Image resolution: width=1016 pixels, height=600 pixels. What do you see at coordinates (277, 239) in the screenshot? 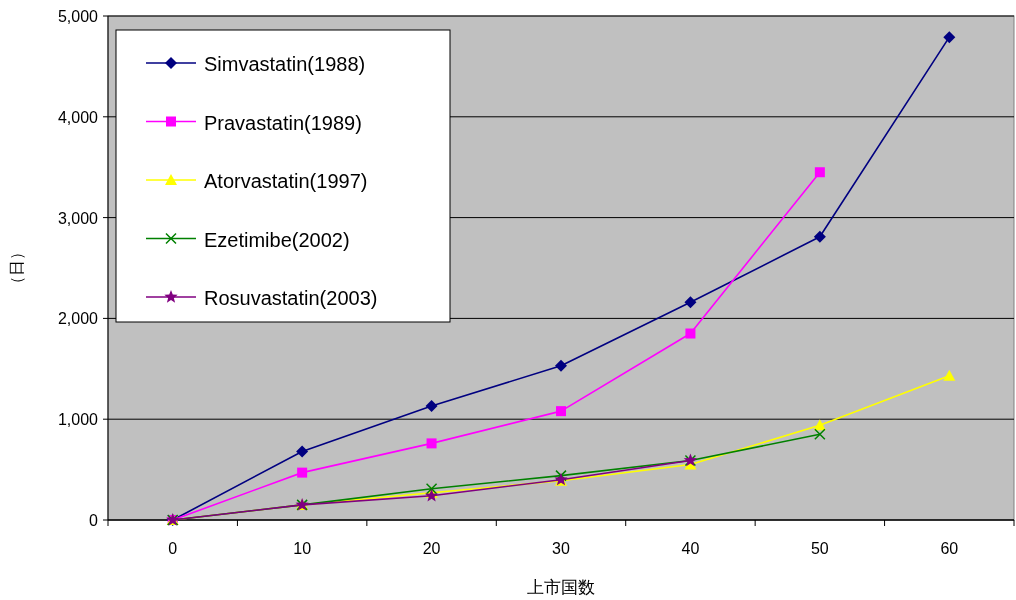
I see `legend-label: Ezetimibe(2002)` at bounding box center [277, 239].